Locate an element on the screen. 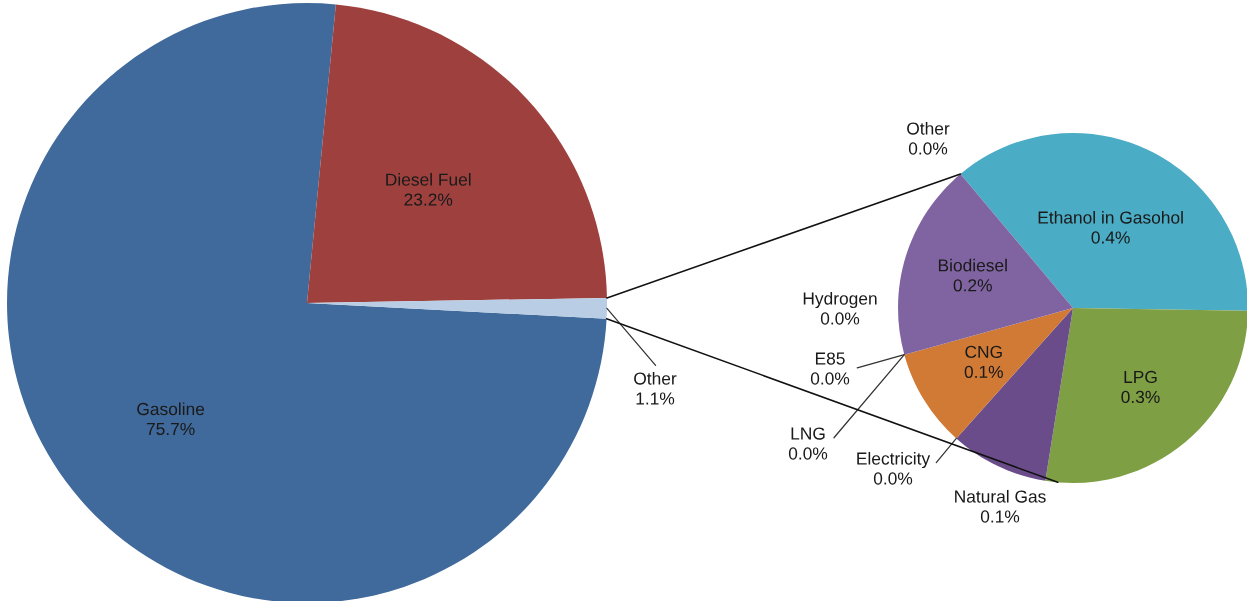 Image resolution: width=1247 pixels, height=601 pixels. slice-label: Biodiesel is located at coordinates (972, 265).